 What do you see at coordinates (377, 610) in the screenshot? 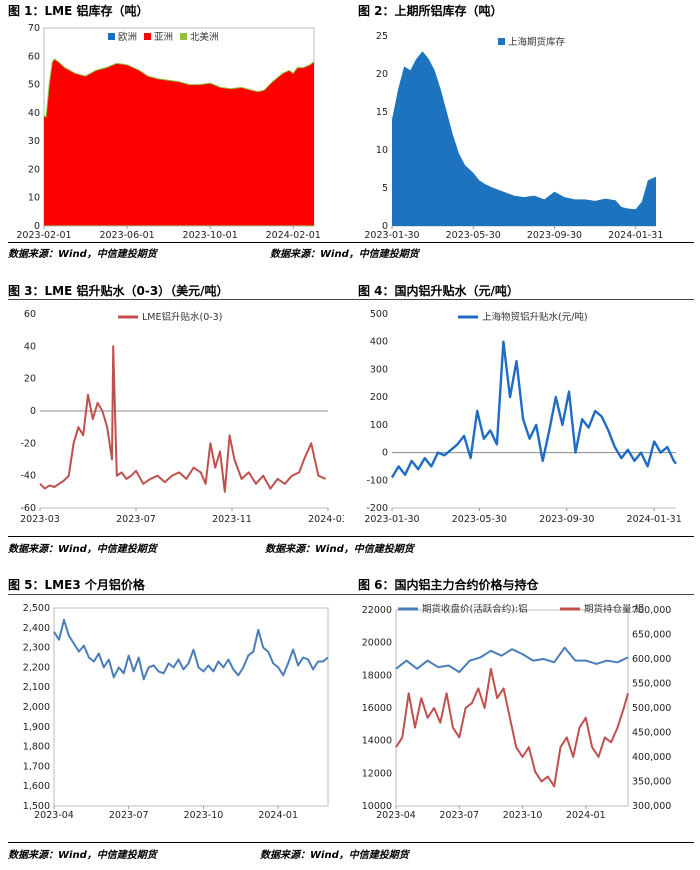
I see `c6-ytick-label: 22000` at bounding box center [377, 610].